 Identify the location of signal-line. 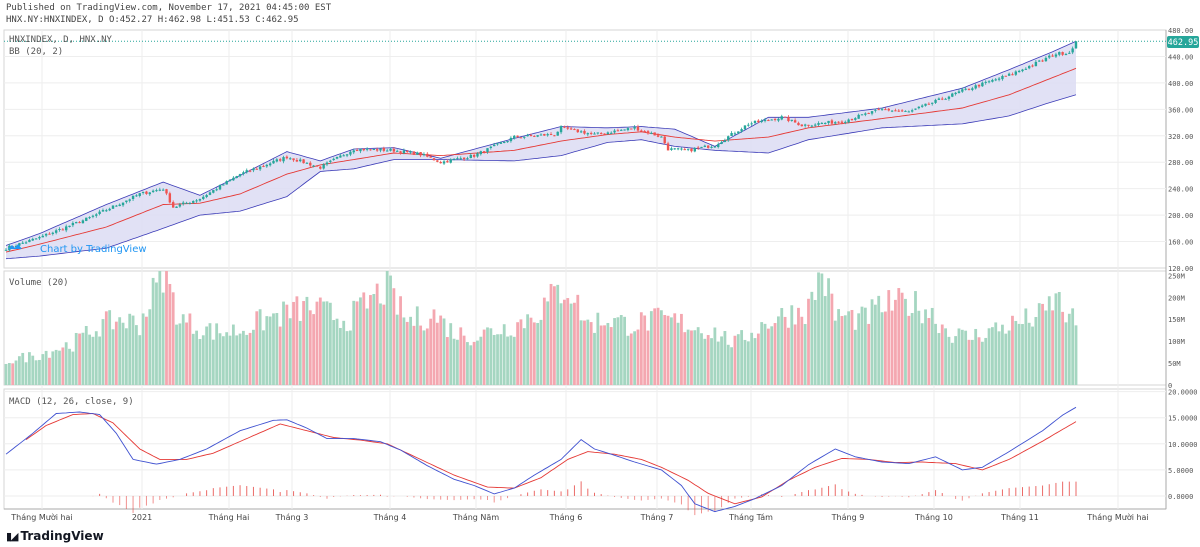
(551, 459).